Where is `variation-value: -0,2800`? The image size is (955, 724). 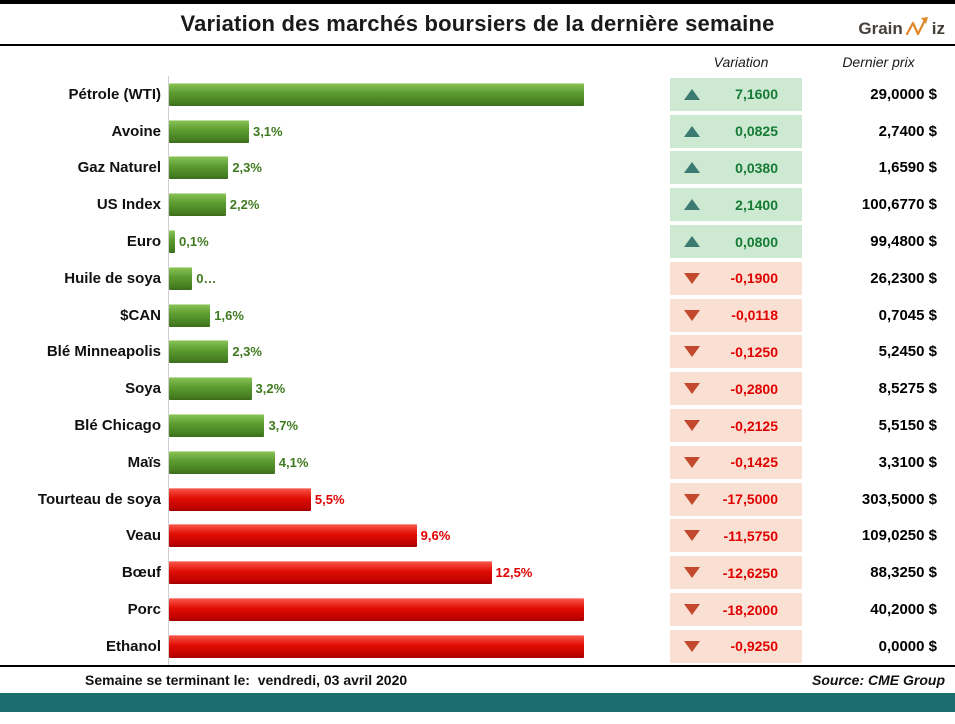 variation-value: -0,2800 is located at coordinates (754, 388).